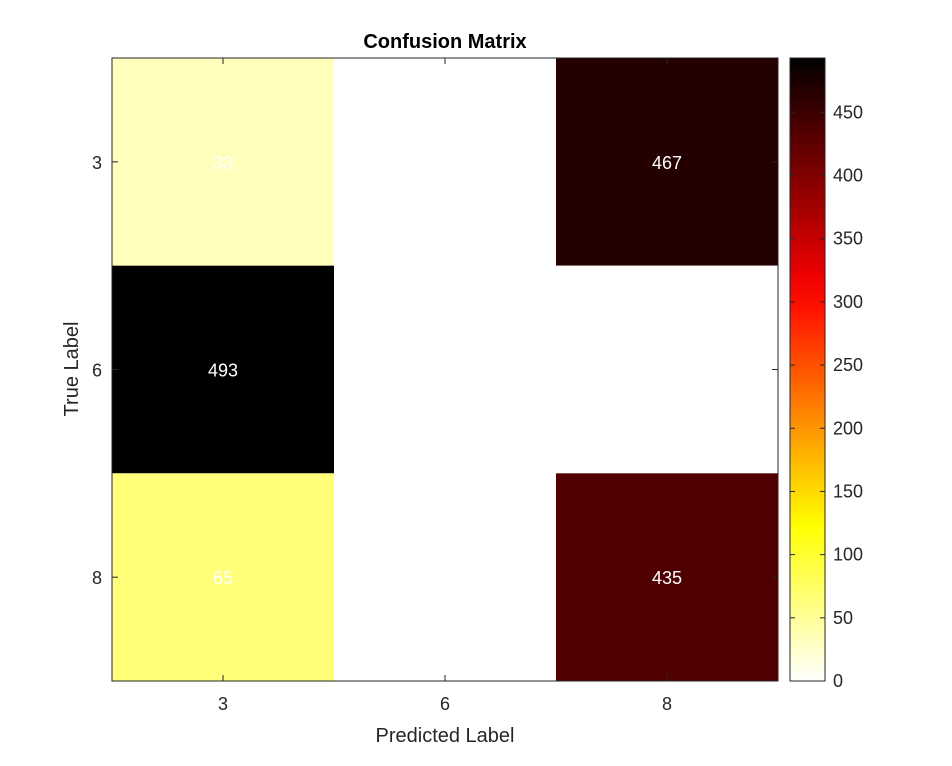 This screenshot has height=766, width=952. I want to click on x-tick-label: 8, so click(667, 704).